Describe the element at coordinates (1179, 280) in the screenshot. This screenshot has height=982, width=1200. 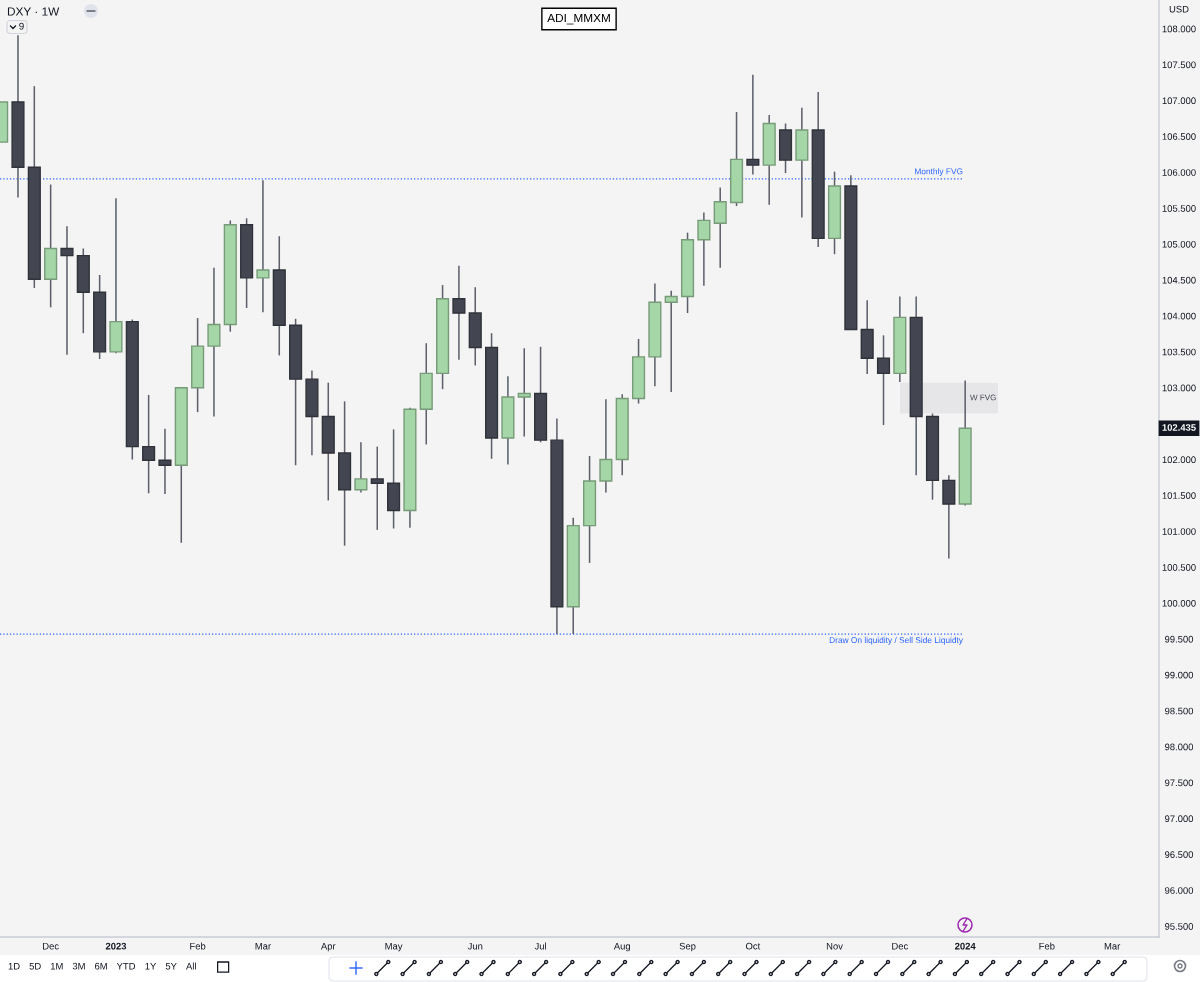
I see `y-tick-label: 104.500` at that location.